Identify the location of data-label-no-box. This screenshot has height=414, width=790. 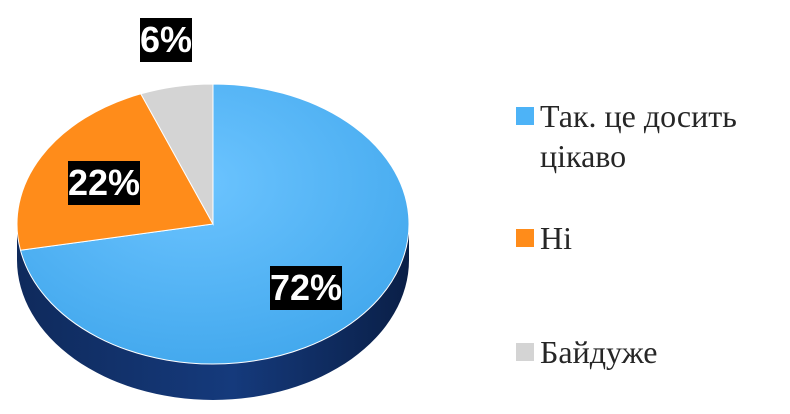
(104, 183).